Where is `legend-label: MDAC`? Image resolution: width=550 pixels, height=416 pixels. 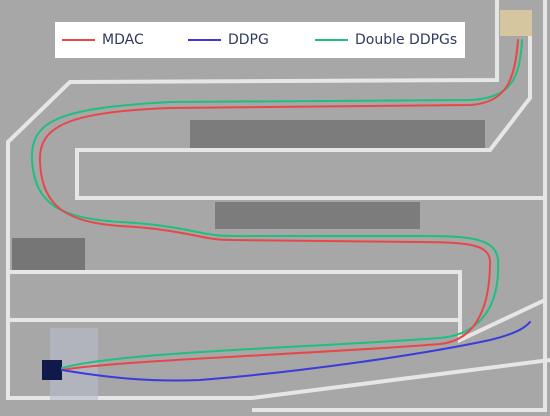 legend-label: MDAC is located at coordinates (123, 40).